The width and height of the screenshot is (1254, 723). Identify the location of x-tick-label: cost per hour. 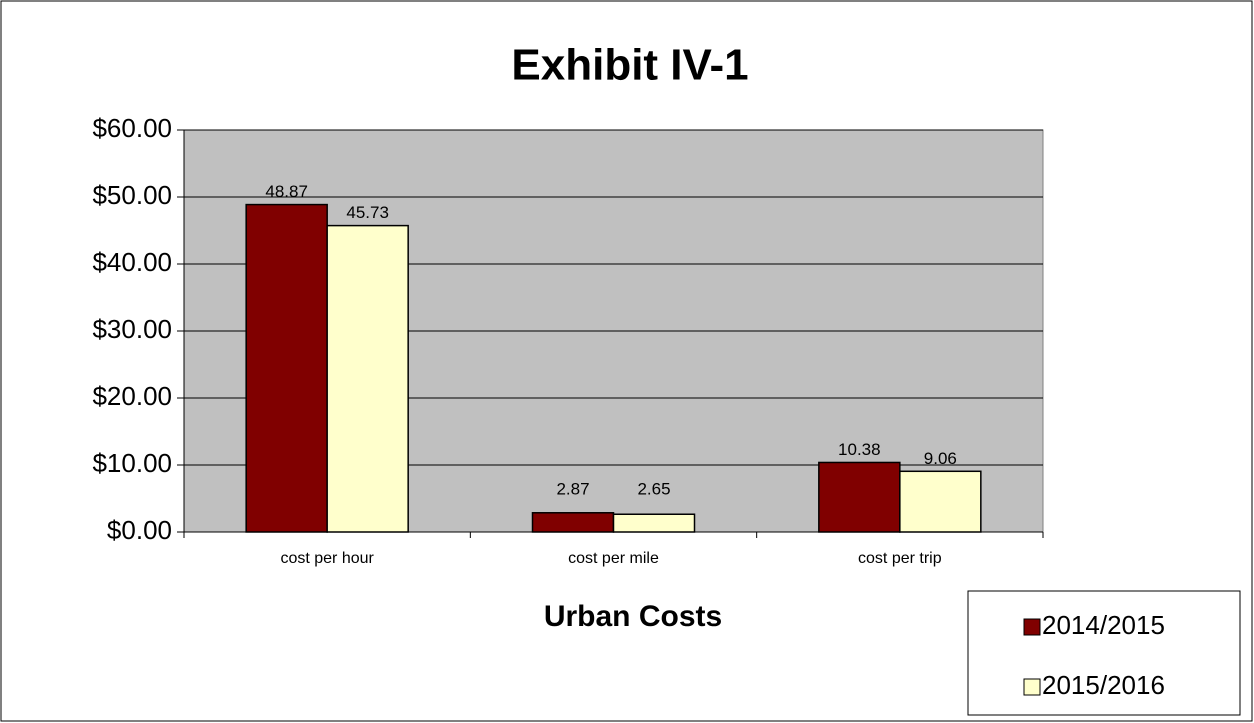
(327, 558).